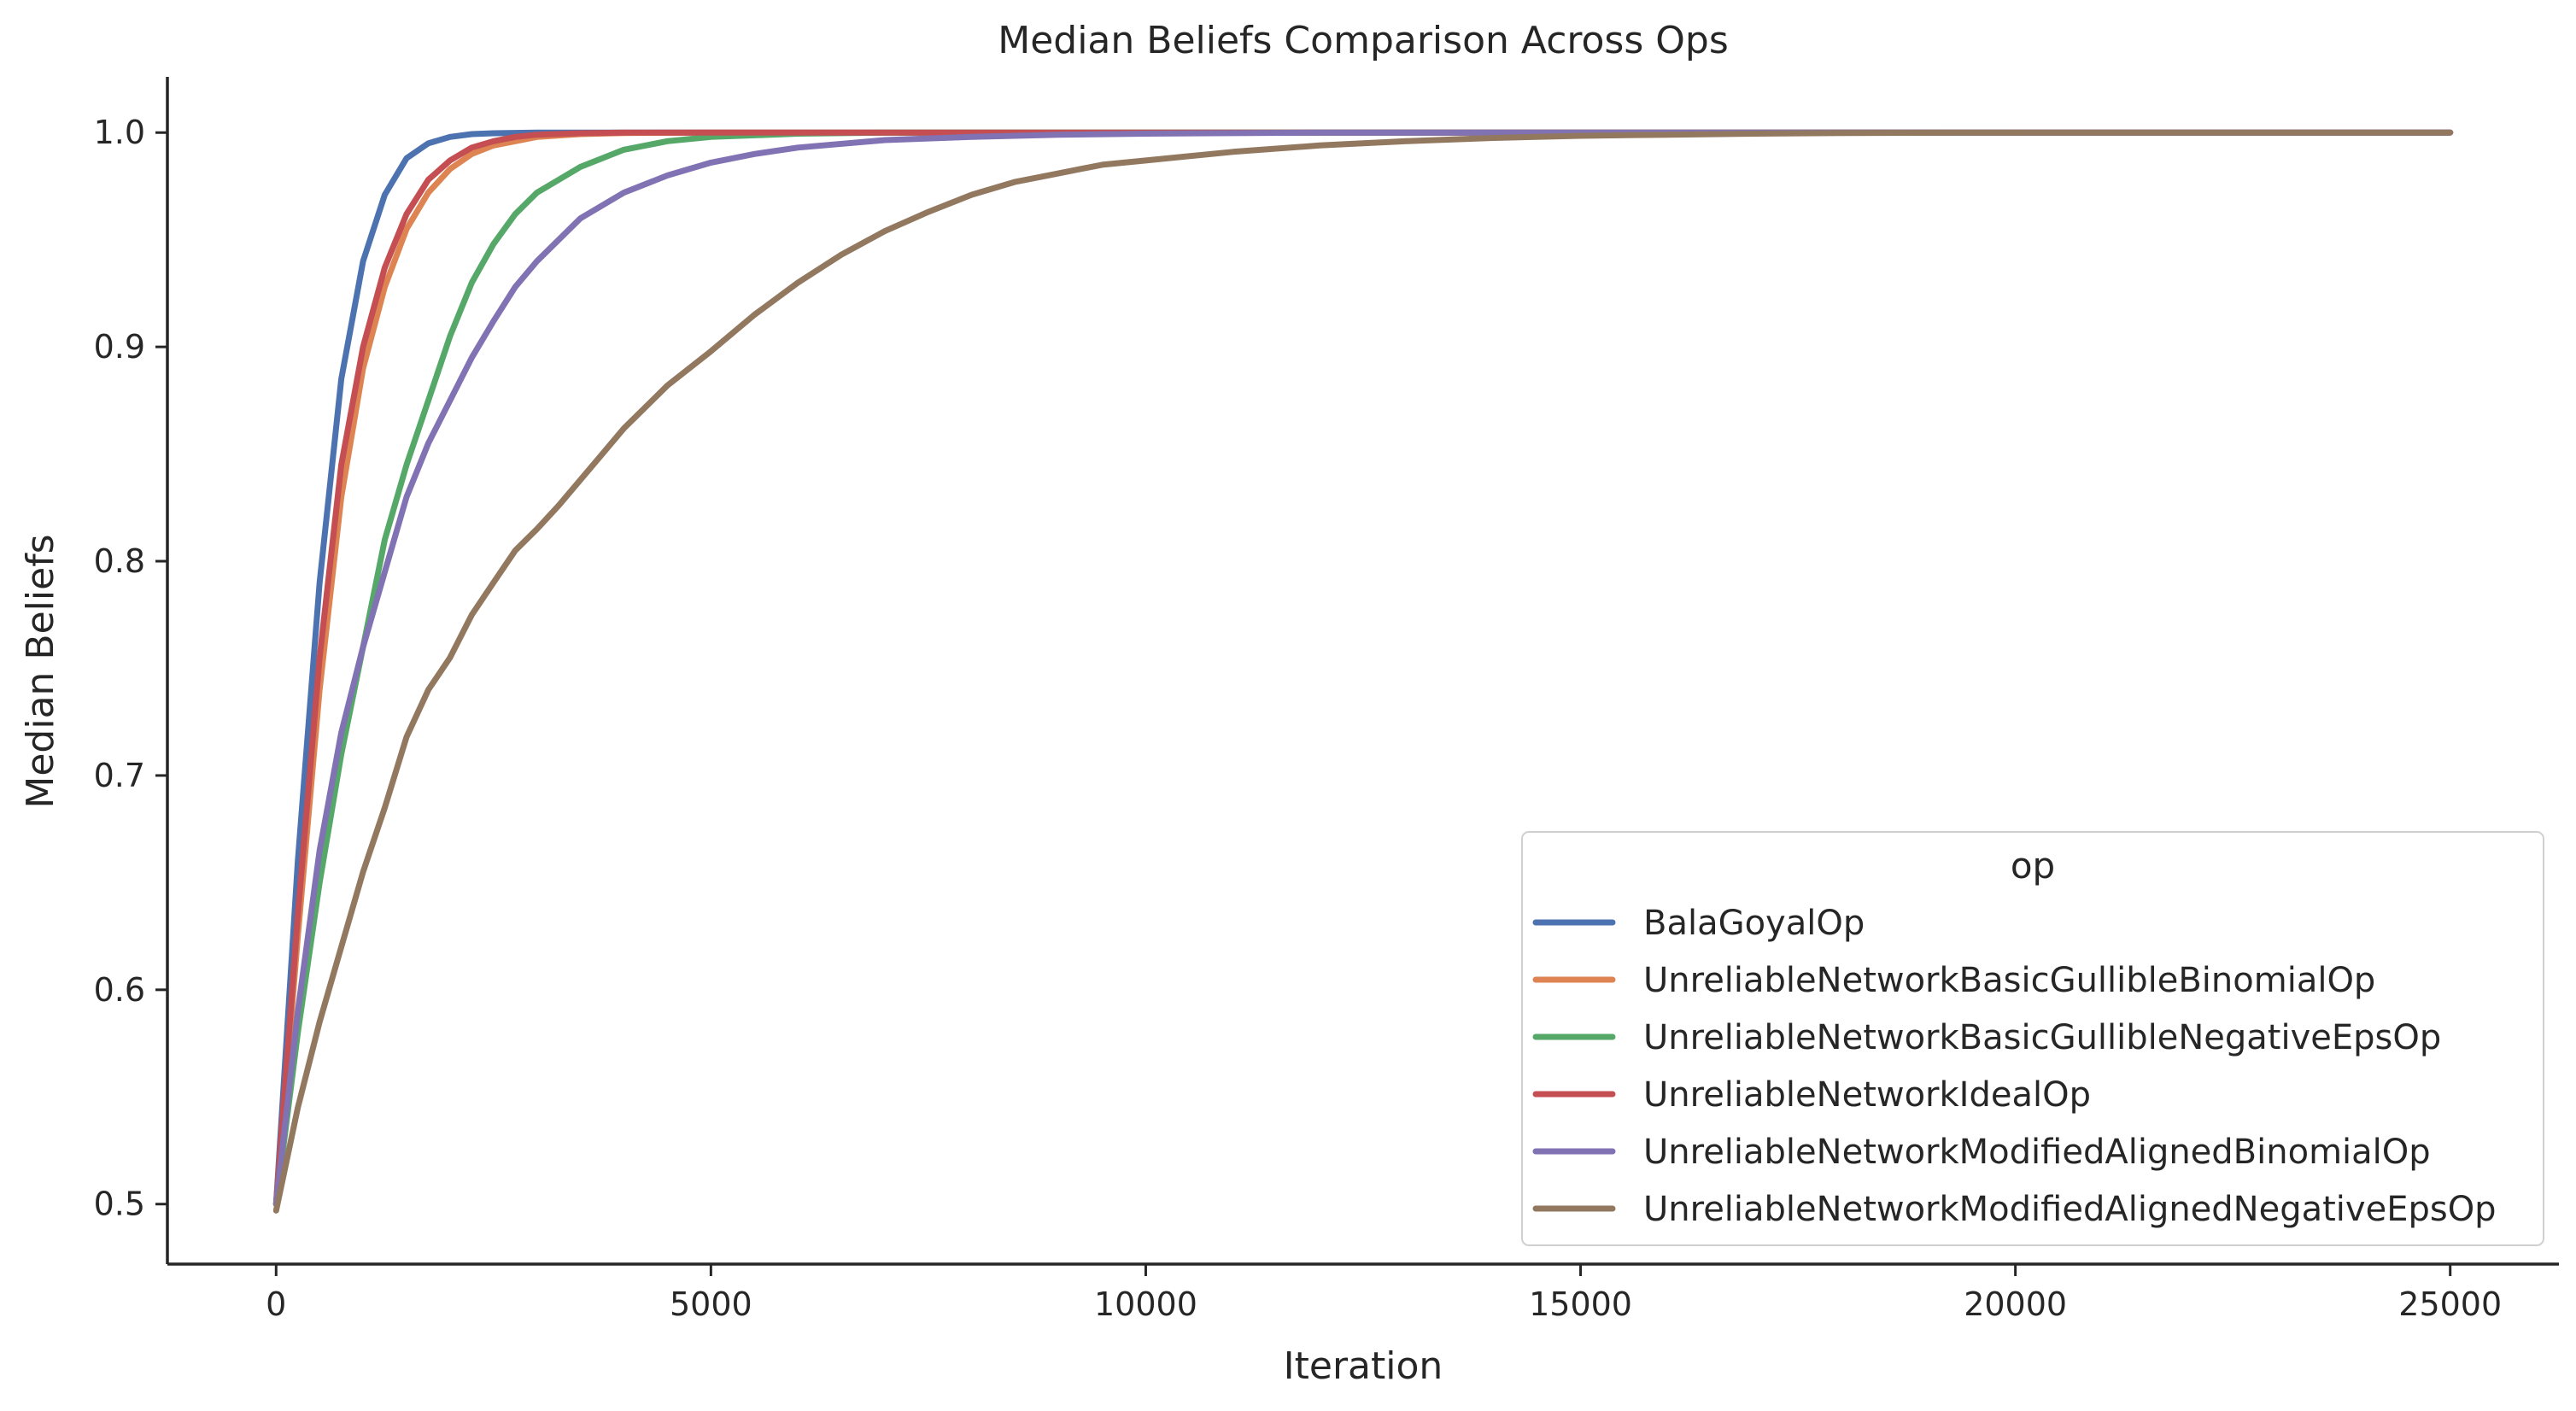 Image resolution: width=2576 pixels, height=1411 pixels. Describe the element at coordinates (119, 132) in the screenshot. I see `y-tick-label: 1.0` at that location.